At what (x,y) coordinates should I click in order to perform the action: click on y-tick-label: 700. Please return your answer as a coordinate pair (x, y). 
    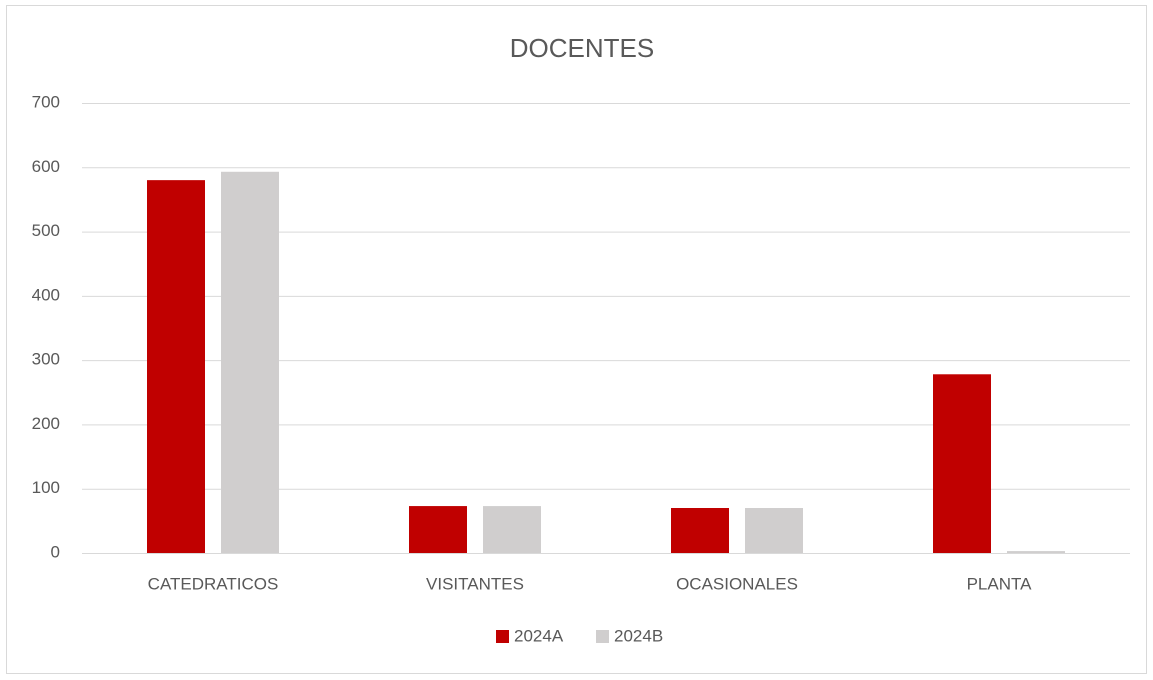
    Looking at the image, I should click on (46, 101).